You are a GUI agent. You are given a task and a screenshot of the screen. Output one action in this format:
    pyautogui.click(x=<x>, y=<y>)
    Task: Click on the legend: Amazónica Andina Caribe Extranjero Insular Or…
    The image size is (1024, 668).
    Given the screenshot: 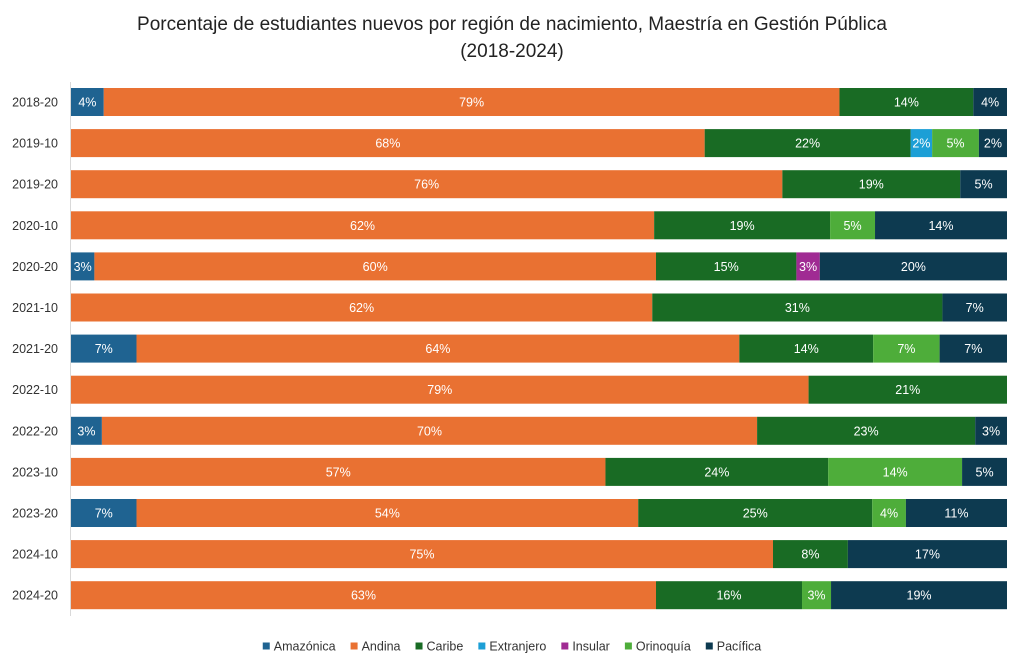 What is the action you would take?
    pyautogui.click(x=512, y=647)
    